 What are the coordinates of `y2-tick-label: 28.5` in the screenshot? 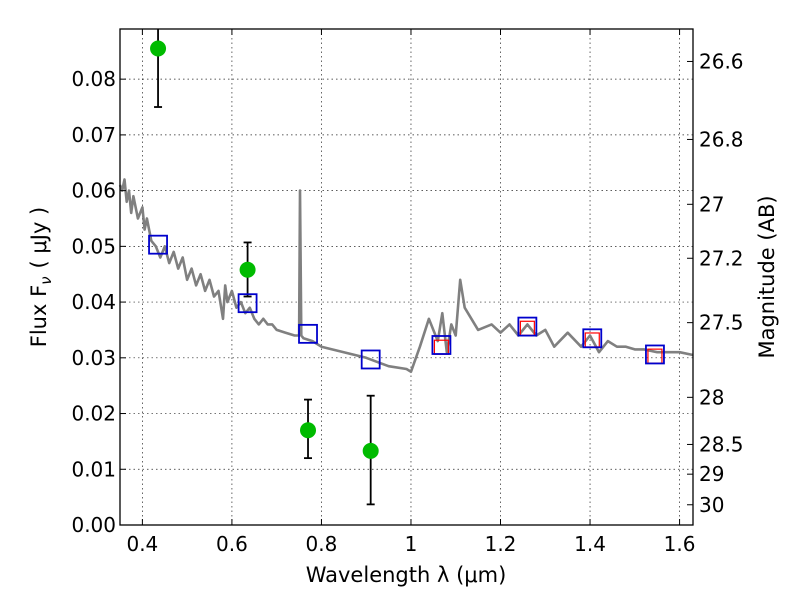 It's located at (721, 444).